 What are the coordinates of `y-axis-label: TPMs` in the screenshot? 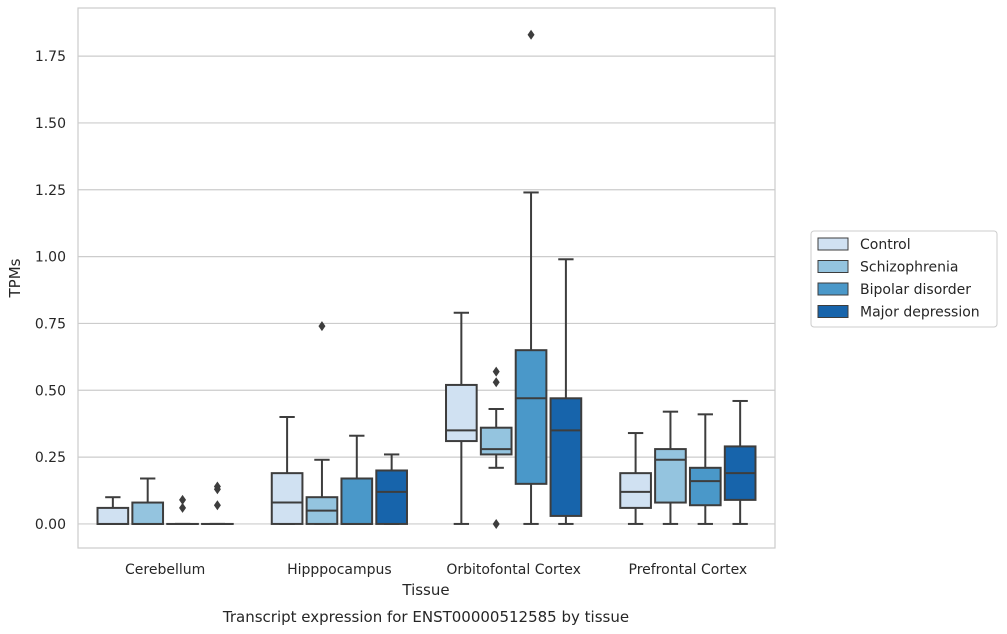 It's located at (15, 278).